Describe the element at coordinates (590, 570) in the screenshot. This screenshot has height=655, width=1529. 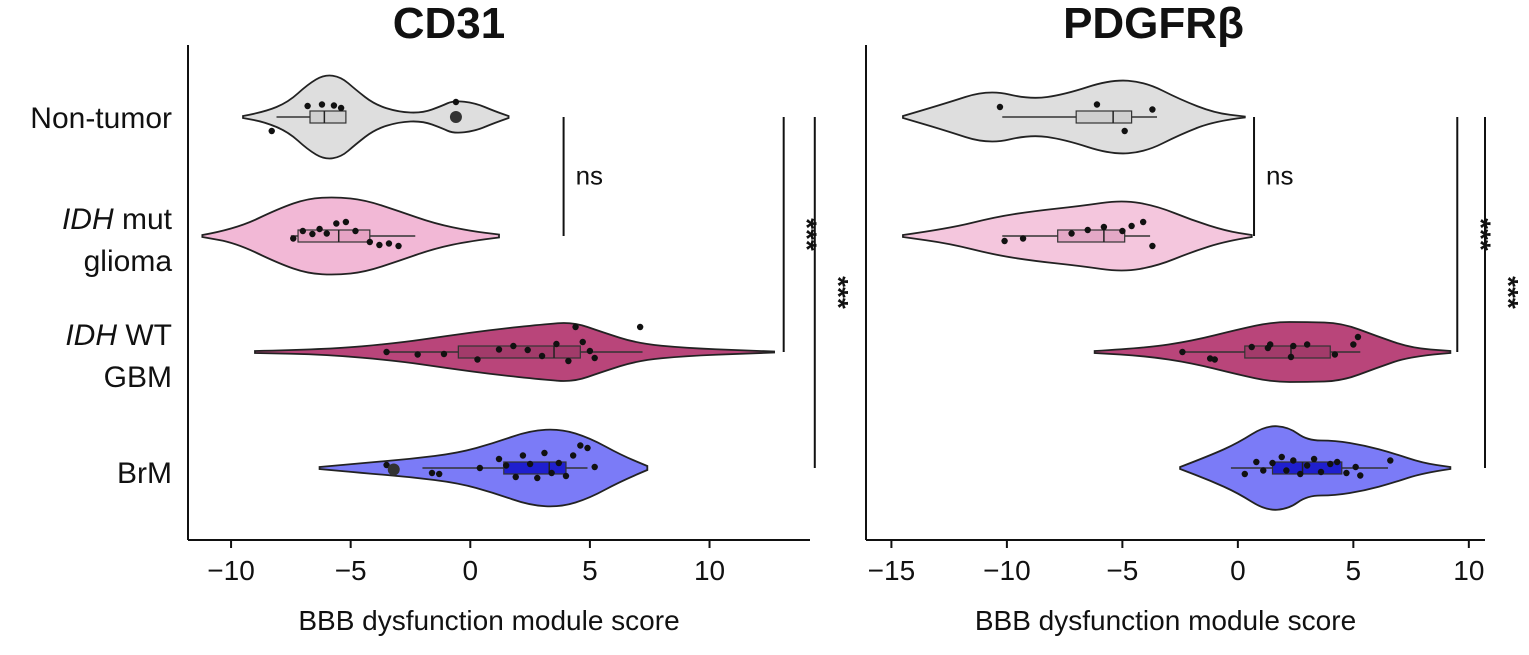
I see `x-tick-label: 5` at that location.